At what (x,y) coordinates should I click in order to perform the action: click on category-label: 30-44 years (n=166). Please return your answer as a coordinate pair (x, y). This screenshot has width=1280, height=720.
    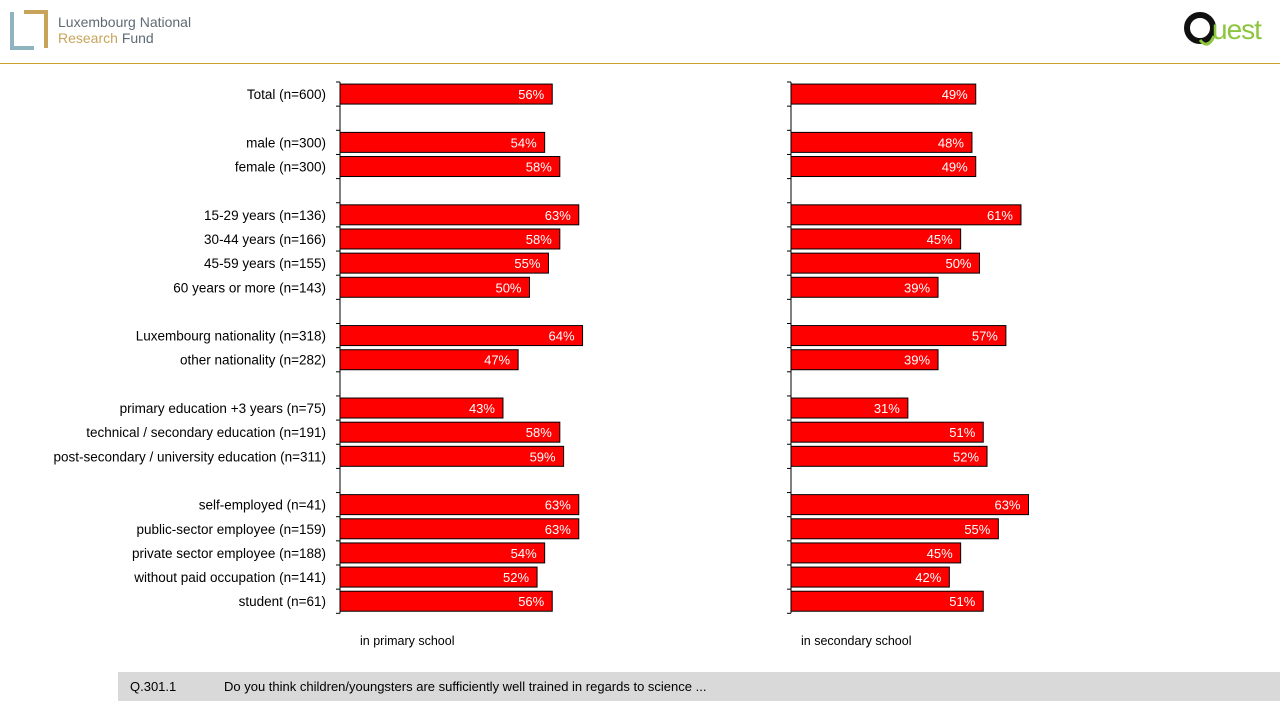
    Looking at the image, I should click on (265, 239).